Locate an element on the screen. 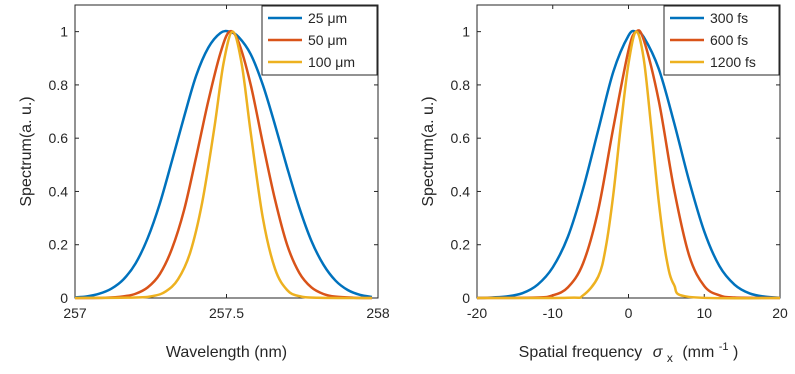 The image size is (795, 374). right-x-label-text: Spatial frequency is located at coordinates (581, 352).